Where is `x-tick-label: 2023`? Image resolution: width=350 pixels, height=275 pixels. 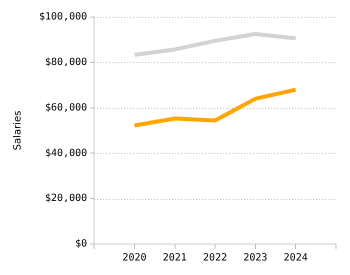 x-tick-label: 2023 is located at coordinates (255, 258).